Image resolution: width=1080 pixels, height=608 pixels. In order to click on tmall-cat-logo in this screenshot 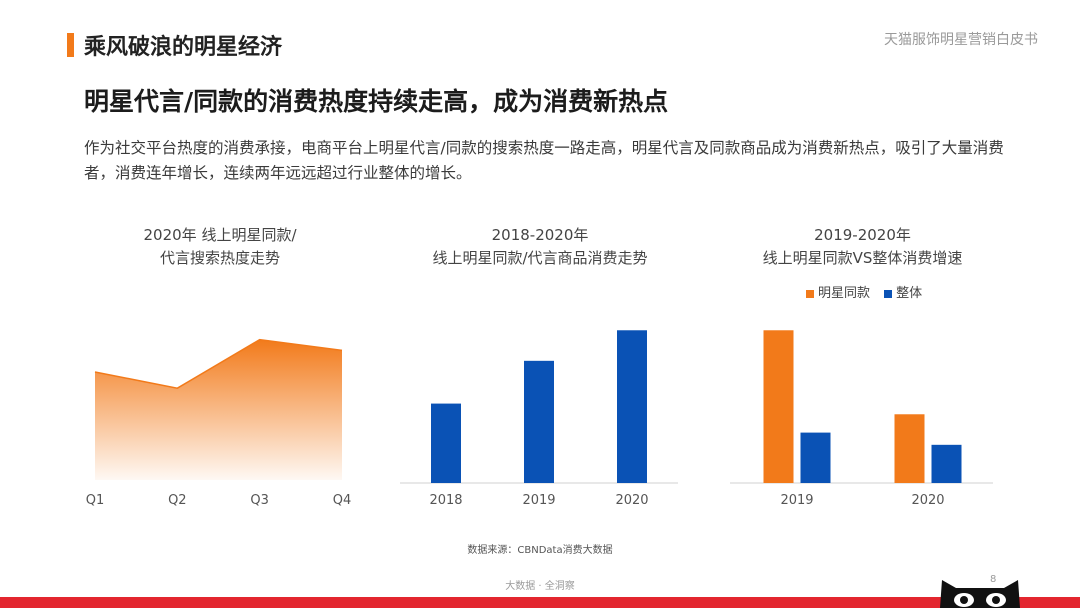, I will do `click(980, 594)`.